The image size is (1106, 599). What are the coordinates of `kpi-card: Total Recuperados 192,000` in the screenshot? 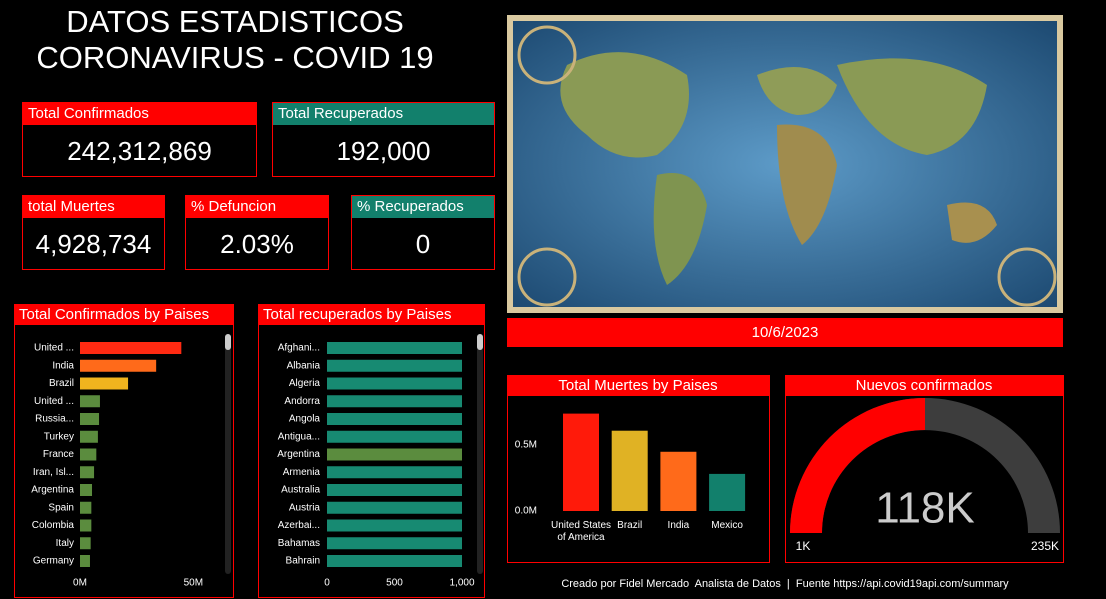 It's located at (383, 139).